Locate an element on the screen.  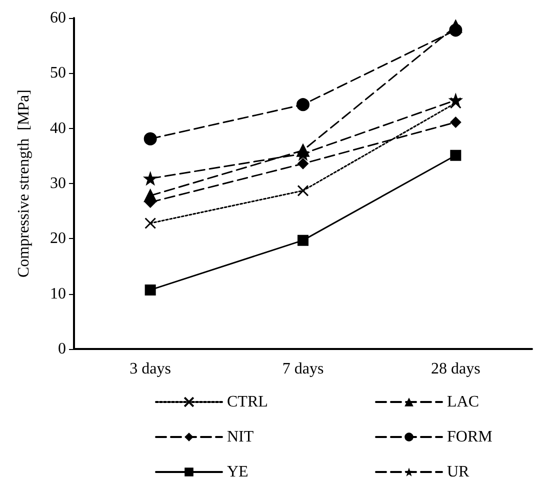
legend-label: YE is located at coordinates (237, 472).